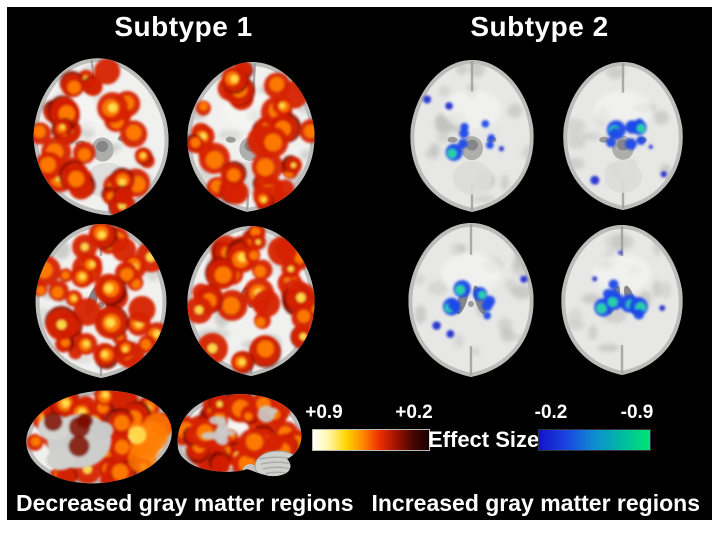 This screenshot has height=535, width=720. Describe the element at coordinates (623, 136) in the screenshot. I see `brain-panel-s2-axial-row1-right` at that location.